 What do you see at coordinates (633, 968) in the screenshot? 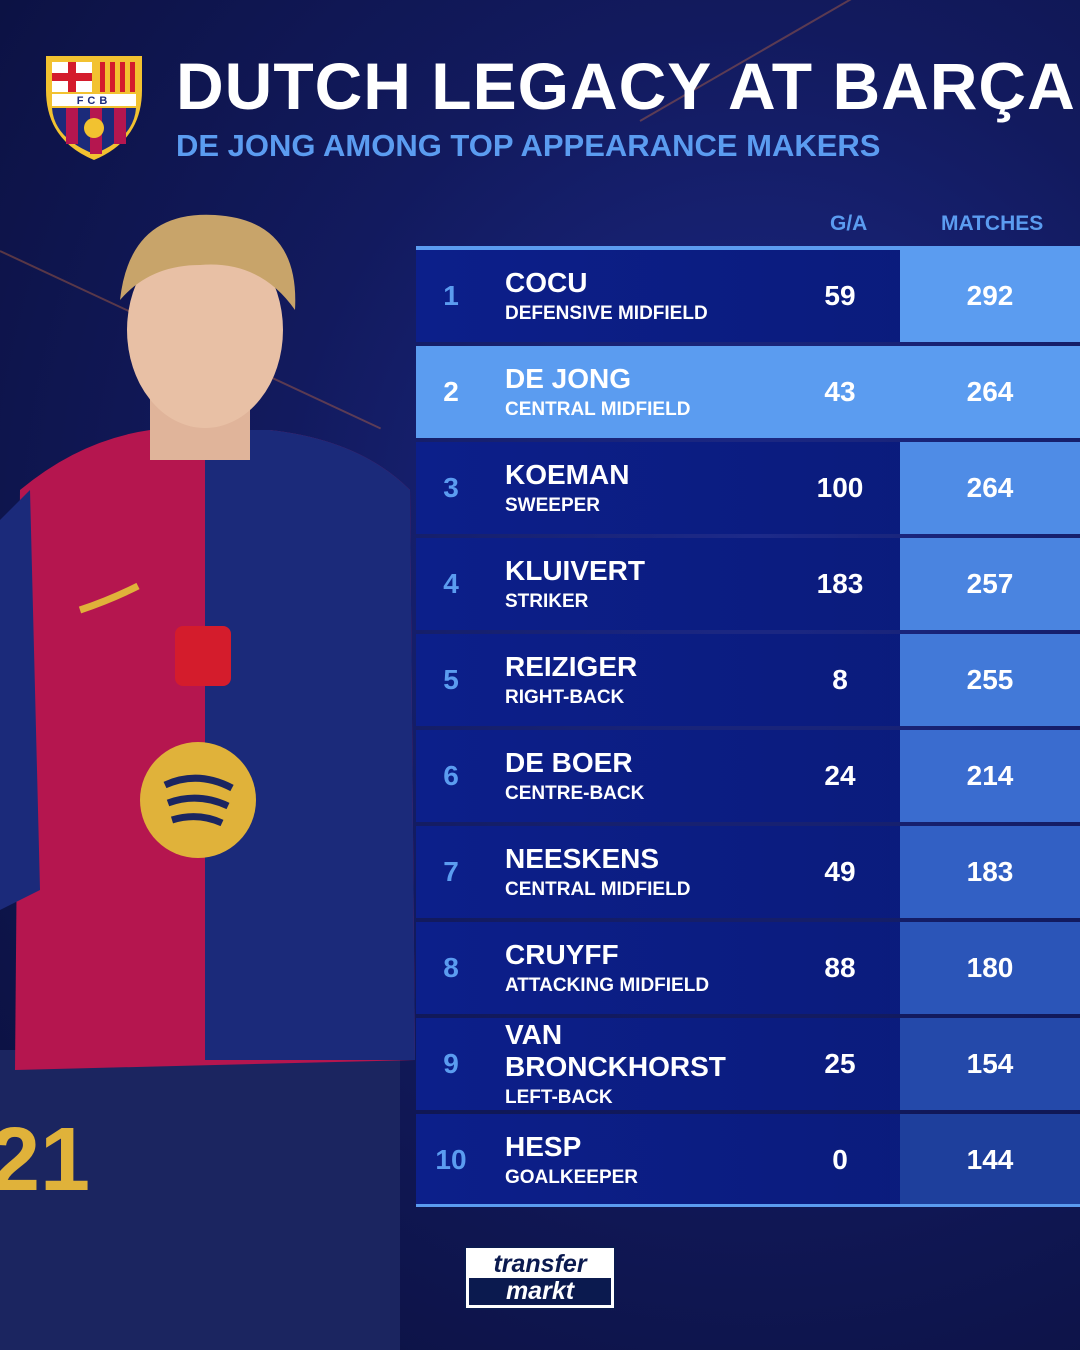
I see `player-cell: CRUYFF ATTACKING MIDFIELD` at bounding box center [633, 968].